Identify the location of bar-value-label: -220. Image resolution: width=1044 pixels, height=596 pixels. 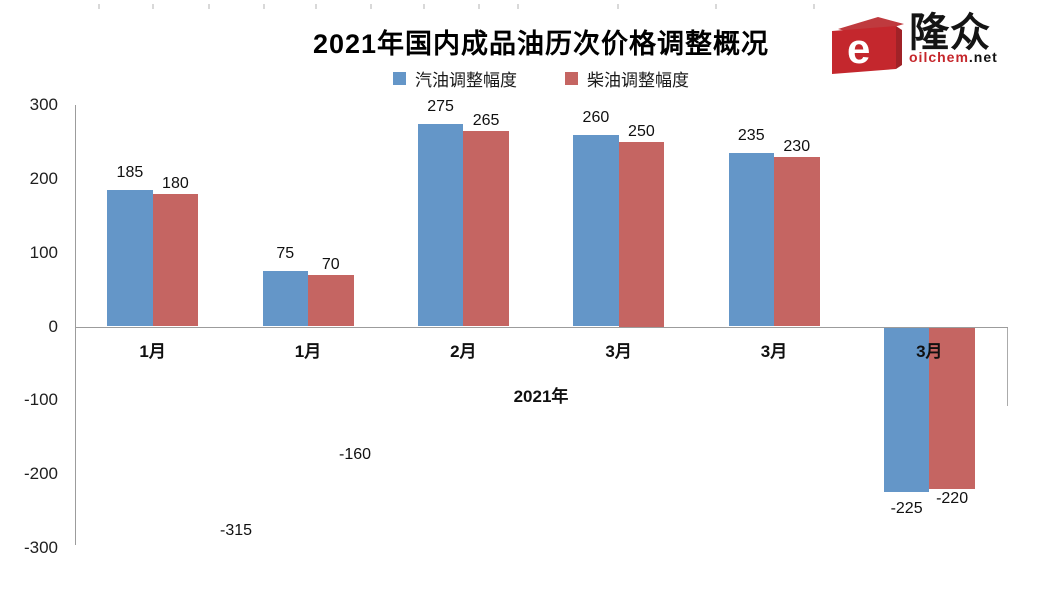
(952, 498).